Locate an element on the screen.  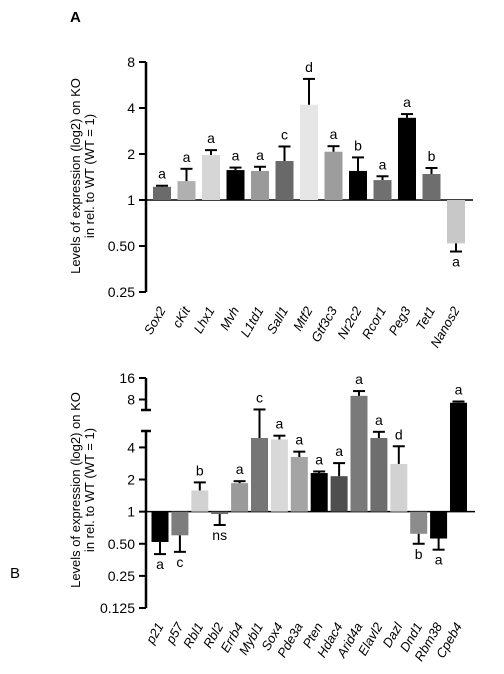
x-tick-label: Mvh is located at coordinates (229, 318).